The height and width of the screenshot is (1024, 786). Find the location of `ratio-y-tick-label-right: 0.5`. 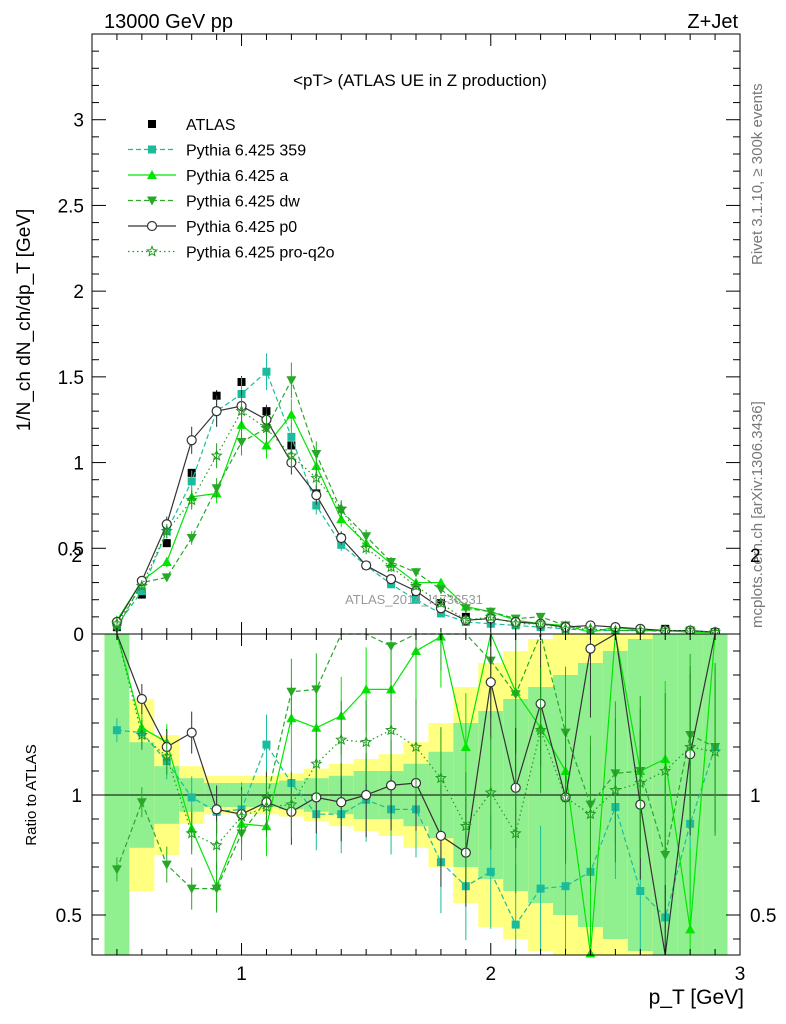

ratio-y-tick-label-right: 0.5 is located at coordinates (763, 916).